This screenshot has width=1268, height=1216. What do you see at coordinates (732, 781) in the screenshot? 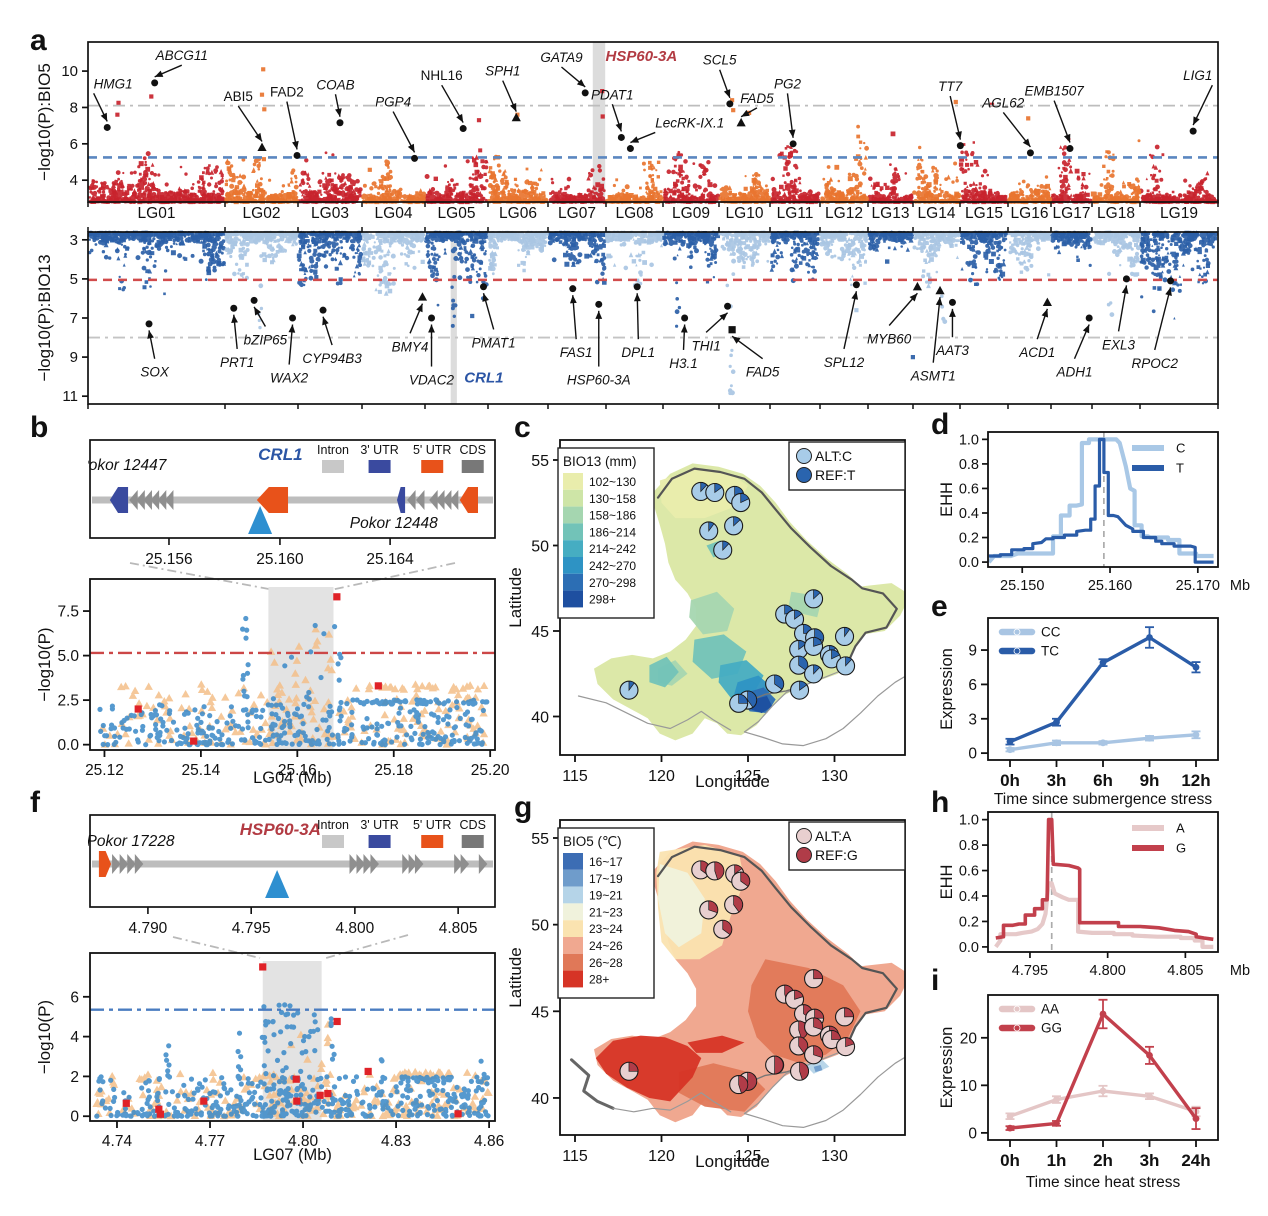
I see `x-axis-label: Longitude` at bounding box center [732, 781].